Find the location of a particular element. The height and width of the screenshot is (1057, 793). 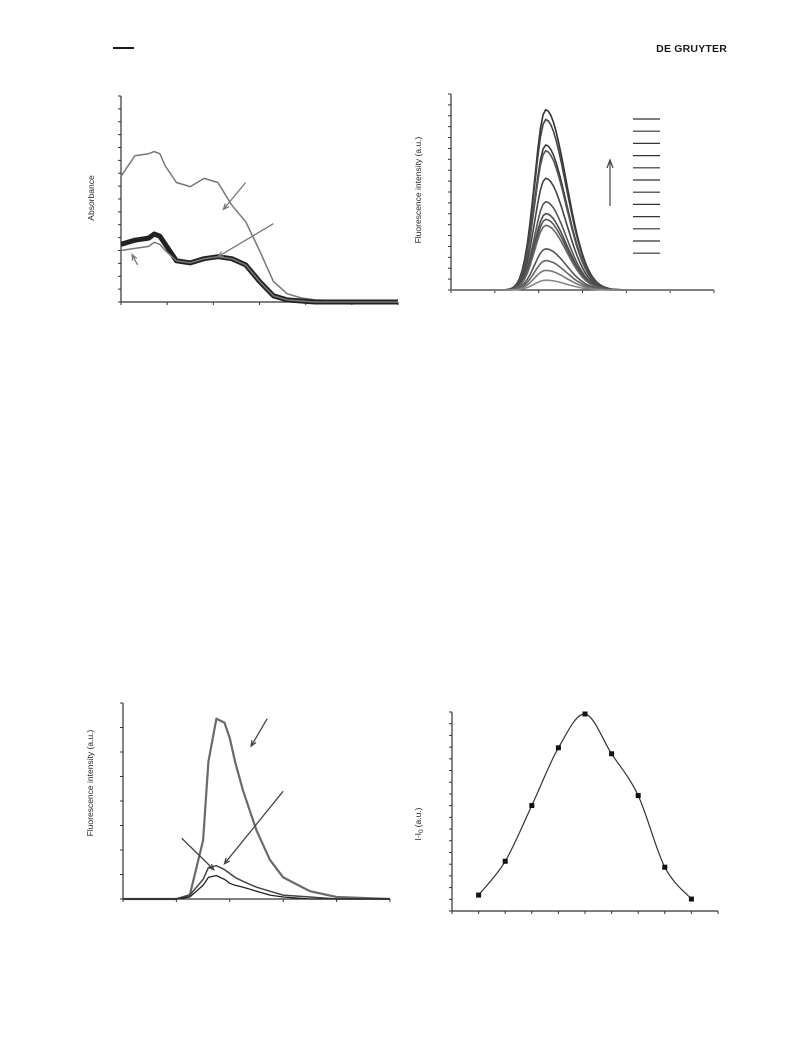

chart-job-plot: I-I0 (a.u.) is located at coordinates (566, 812).